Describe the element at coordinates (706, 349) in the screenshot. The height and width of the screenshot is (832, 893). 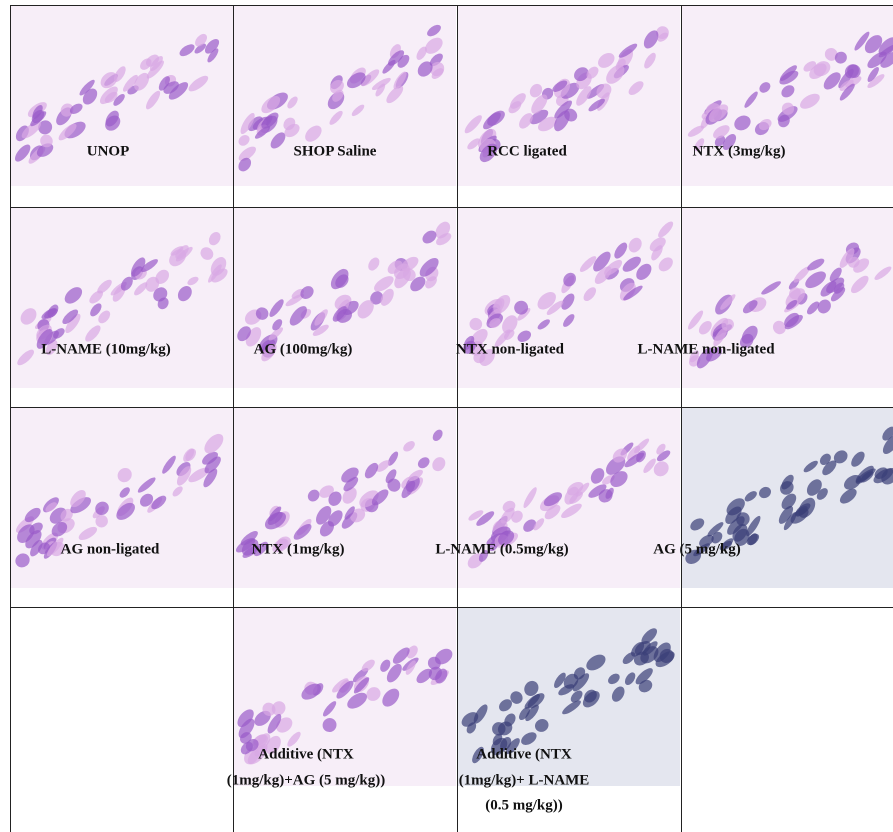
I see `panel-label: L-NAME non-ligated` at that location.